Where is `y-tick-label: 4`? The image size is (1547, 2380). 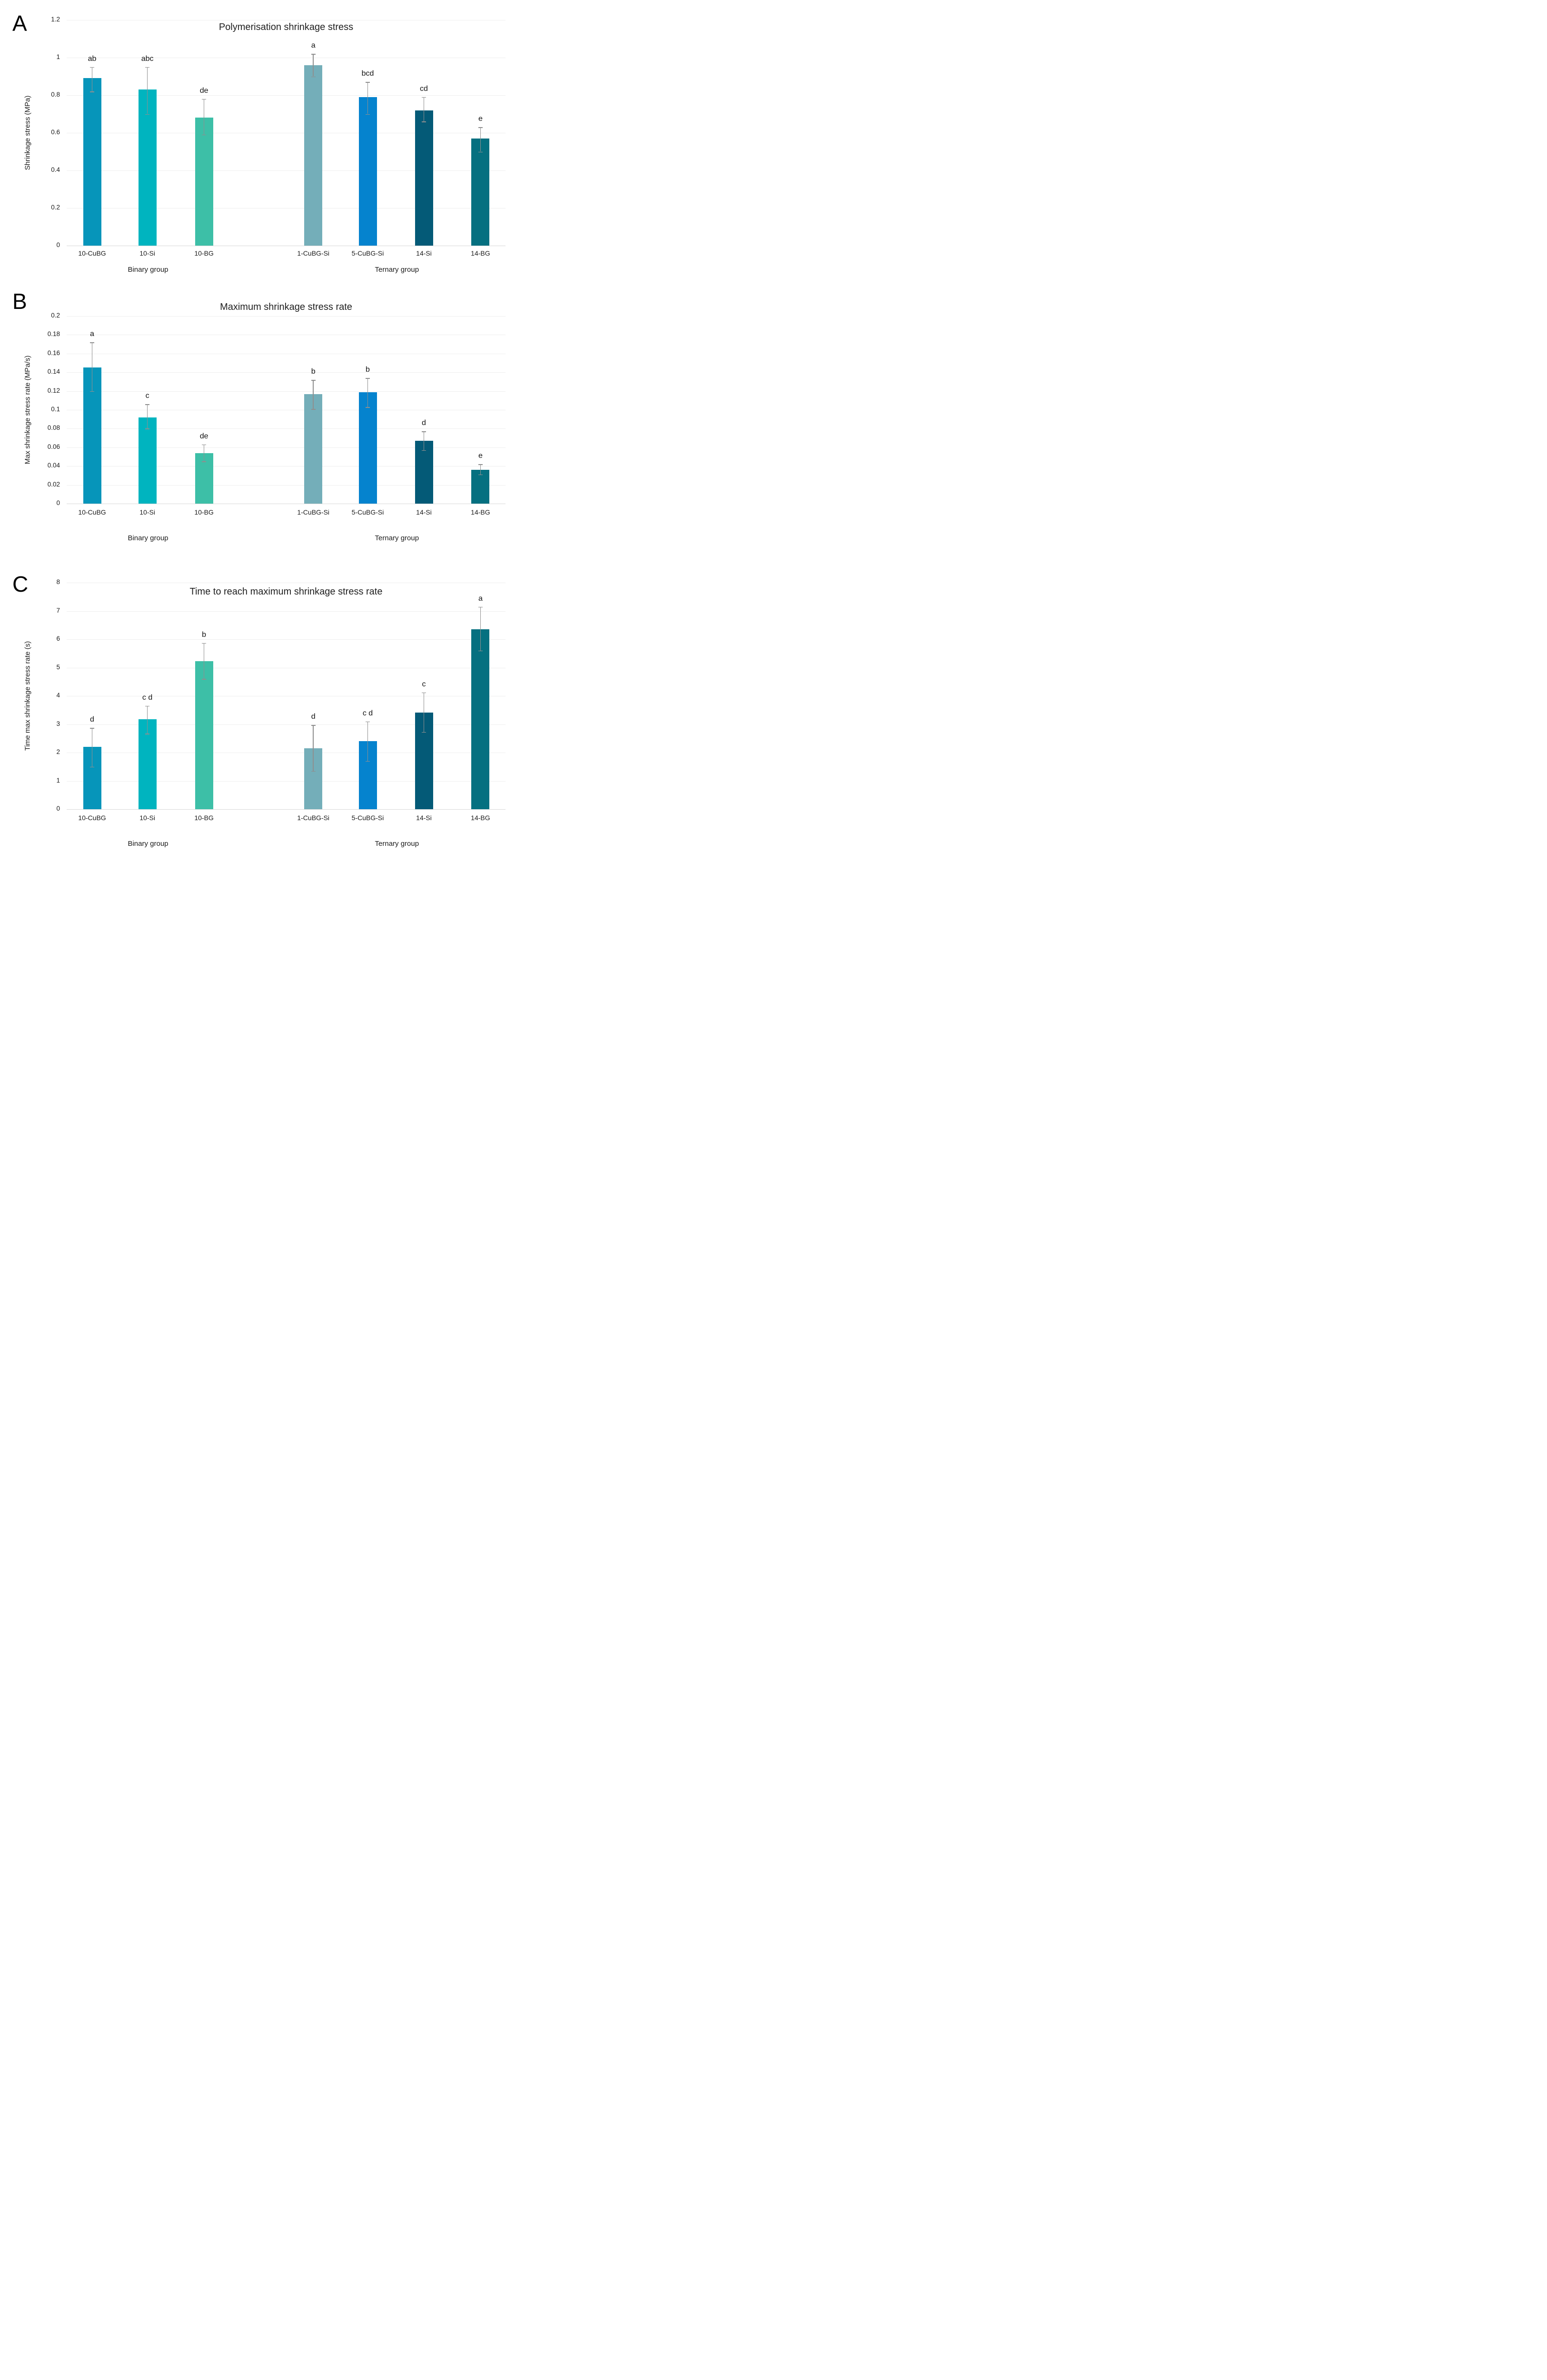 y-tick-label: 4 is located at coordinates (58, 695).